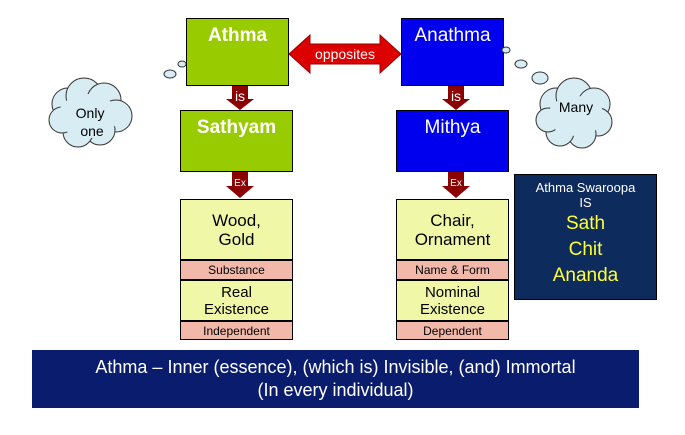 The width and height of the screenshot is (685, 435). What do you see at coordinates (92, 122) in the screenshot?
I see `svg-text: Only one` at bounding box center [92, 122].